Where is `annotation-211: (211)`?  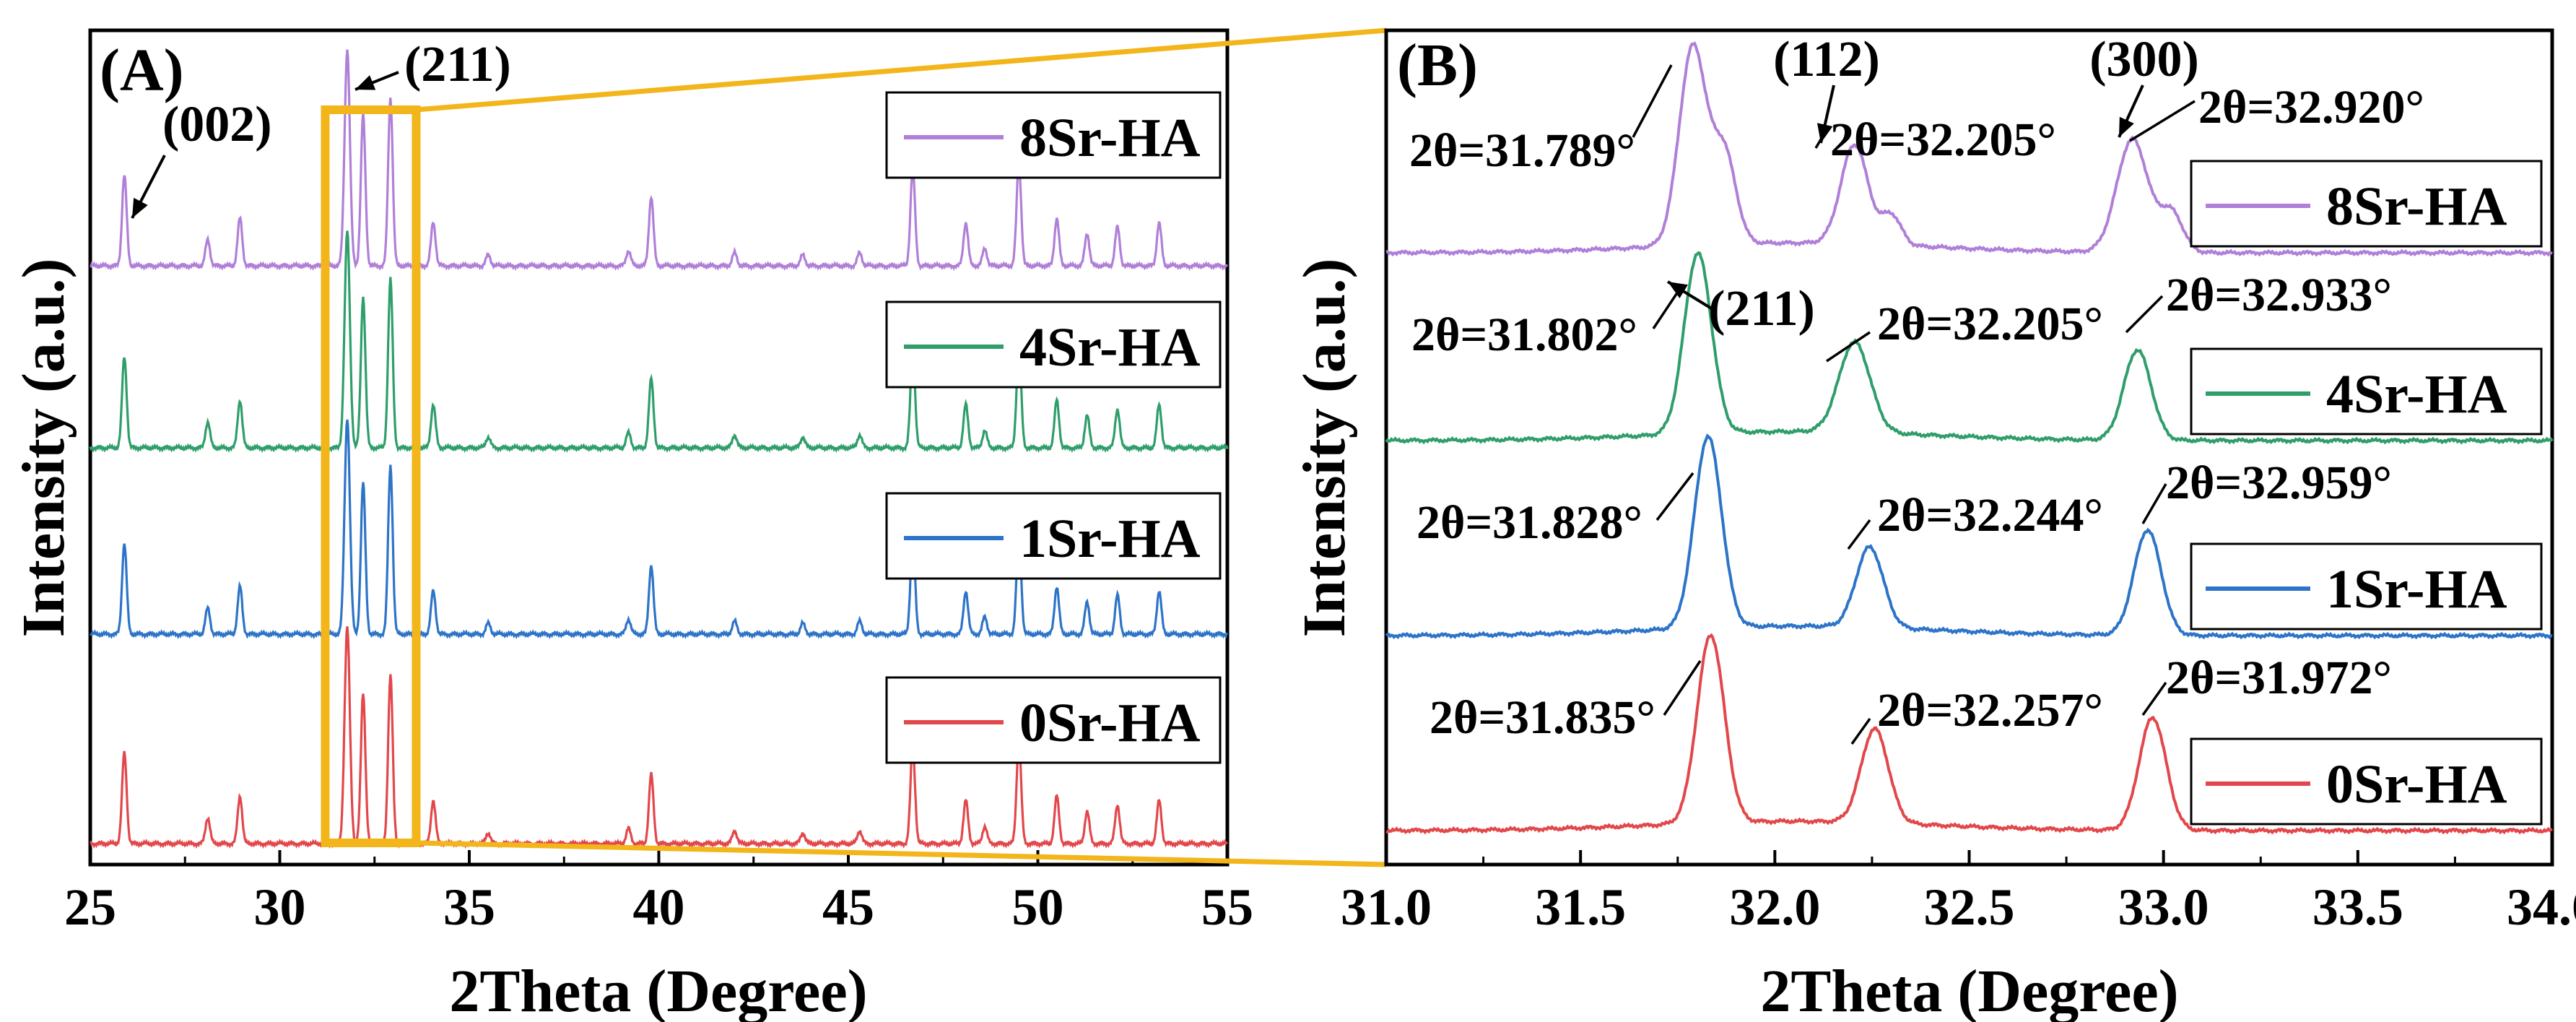
annotation-211: (211) is located at coordinates (458, 64).